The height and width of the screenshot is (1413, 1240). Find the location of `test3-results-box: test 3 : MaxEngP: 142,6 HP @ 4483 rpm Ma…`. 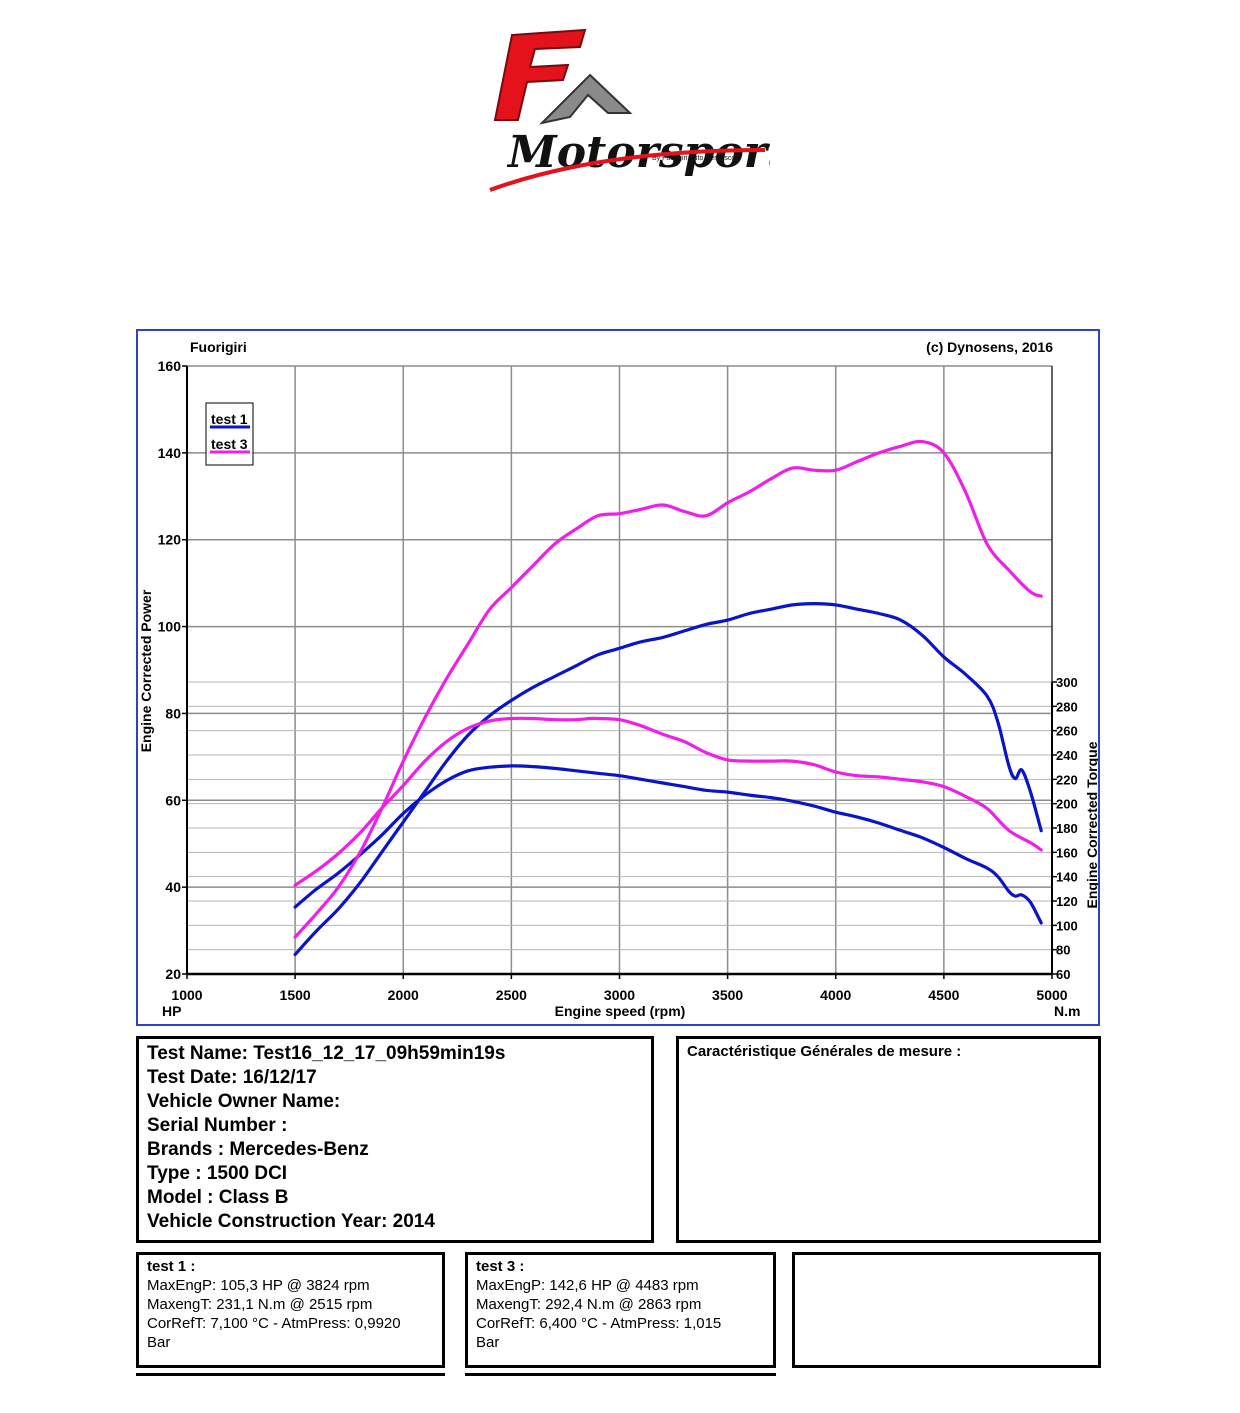

test3-results-box: test 3 : MaxEngP: 142,6 HP @ 4483 rpm Ma… is located at coordinates (620, 1310).